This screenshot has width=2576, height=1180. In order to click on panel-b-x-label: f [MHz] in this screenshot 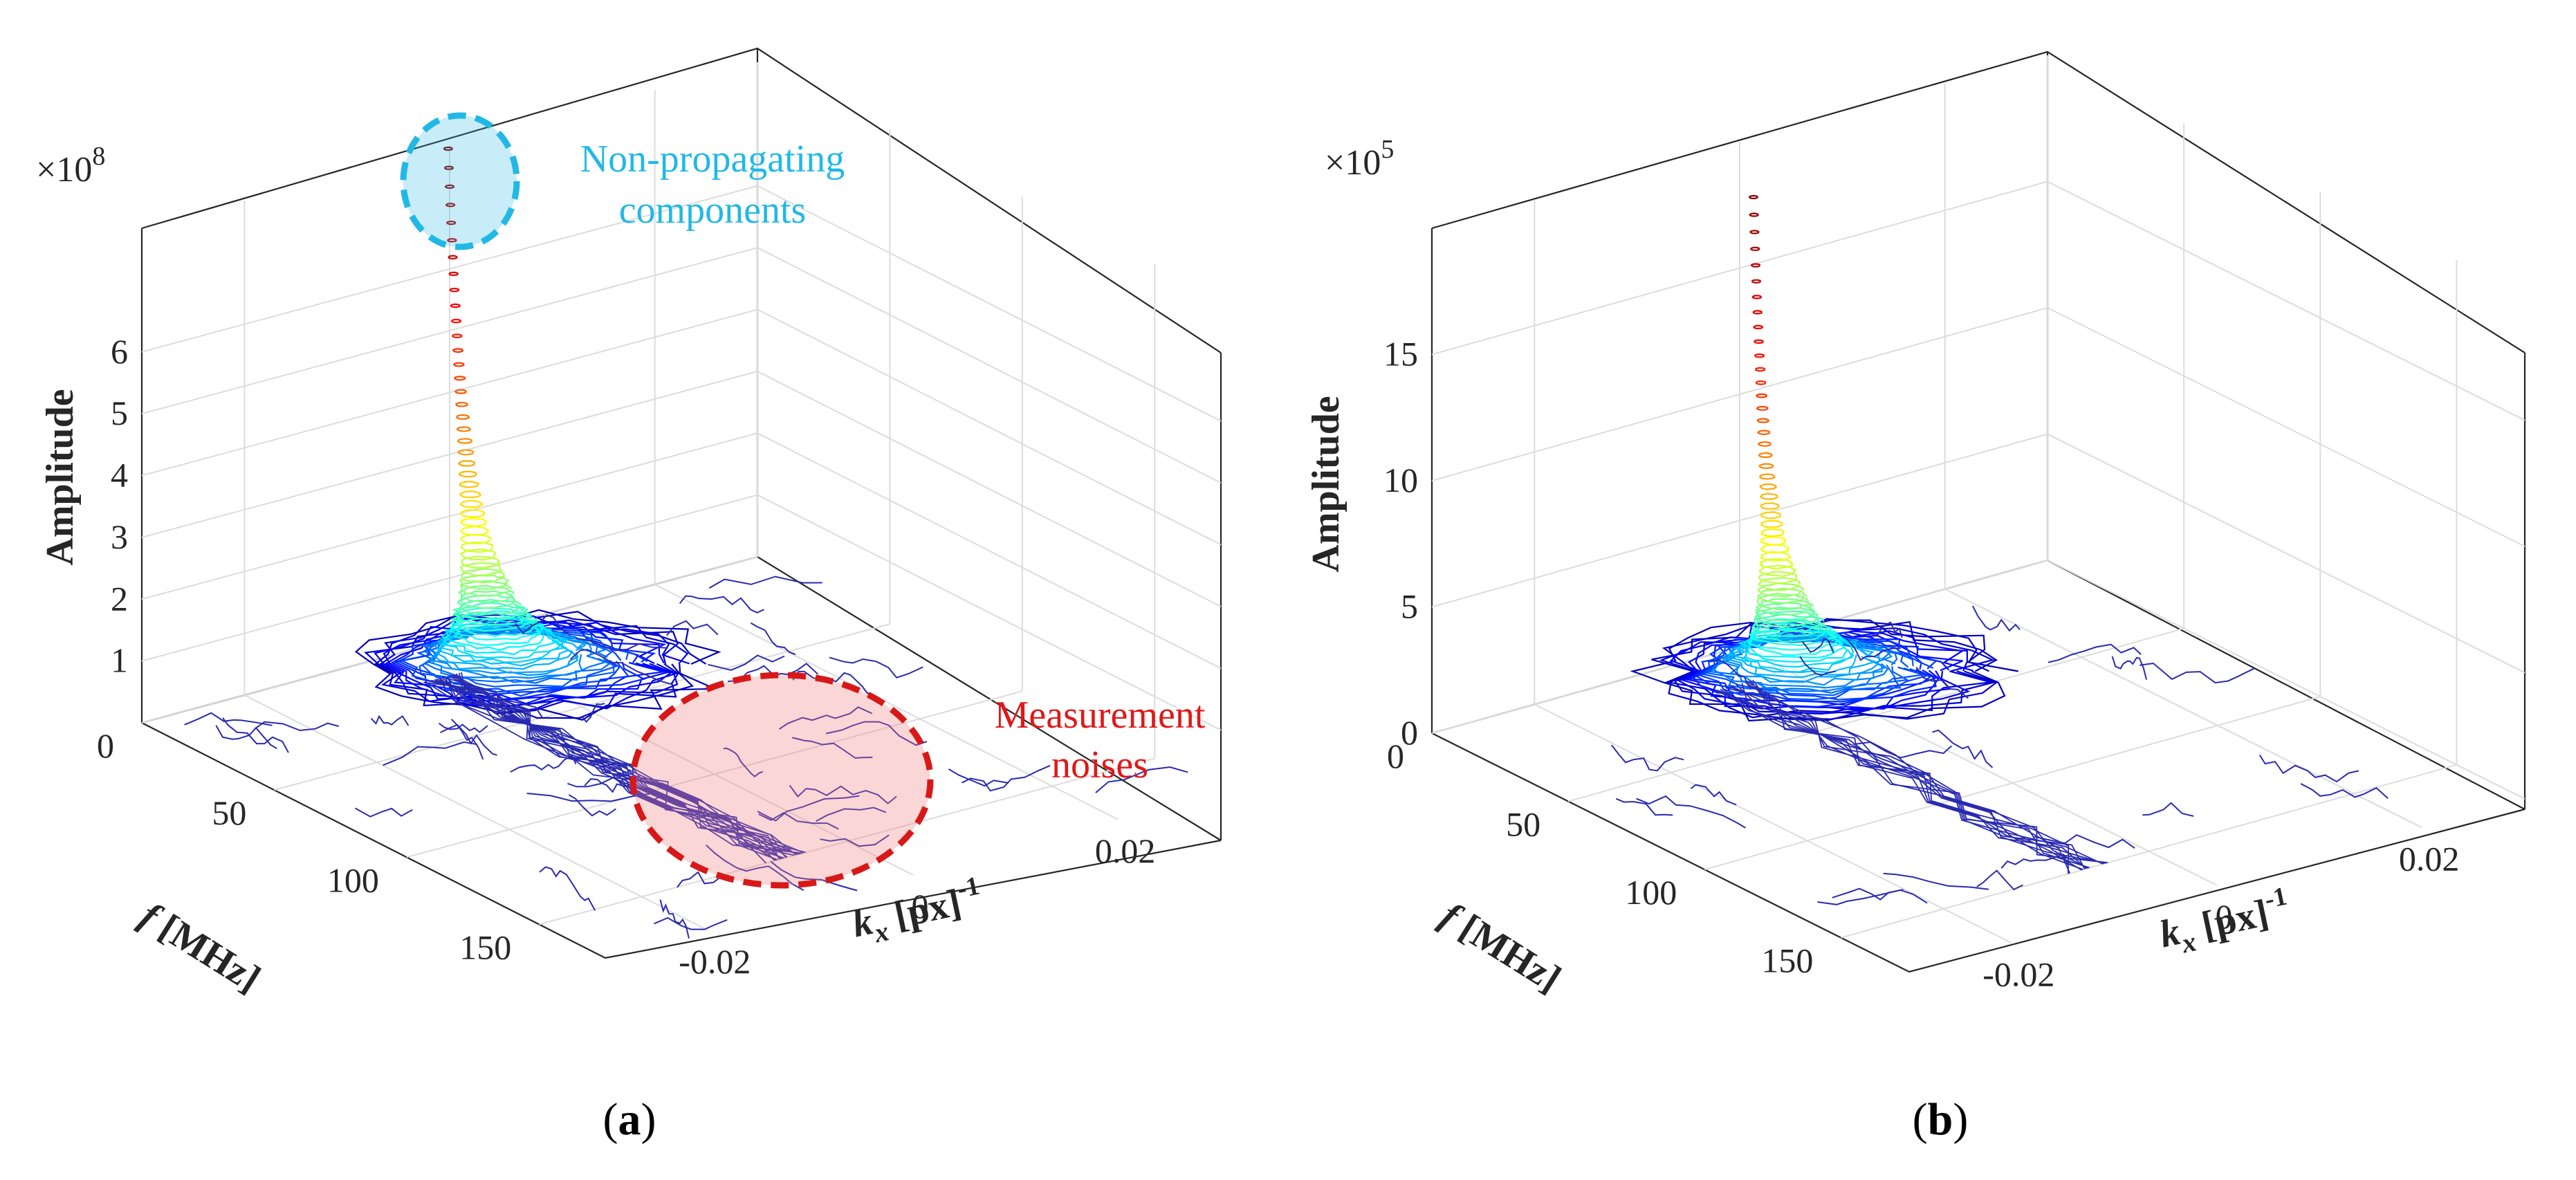, I will do `click(1500, 947)`.